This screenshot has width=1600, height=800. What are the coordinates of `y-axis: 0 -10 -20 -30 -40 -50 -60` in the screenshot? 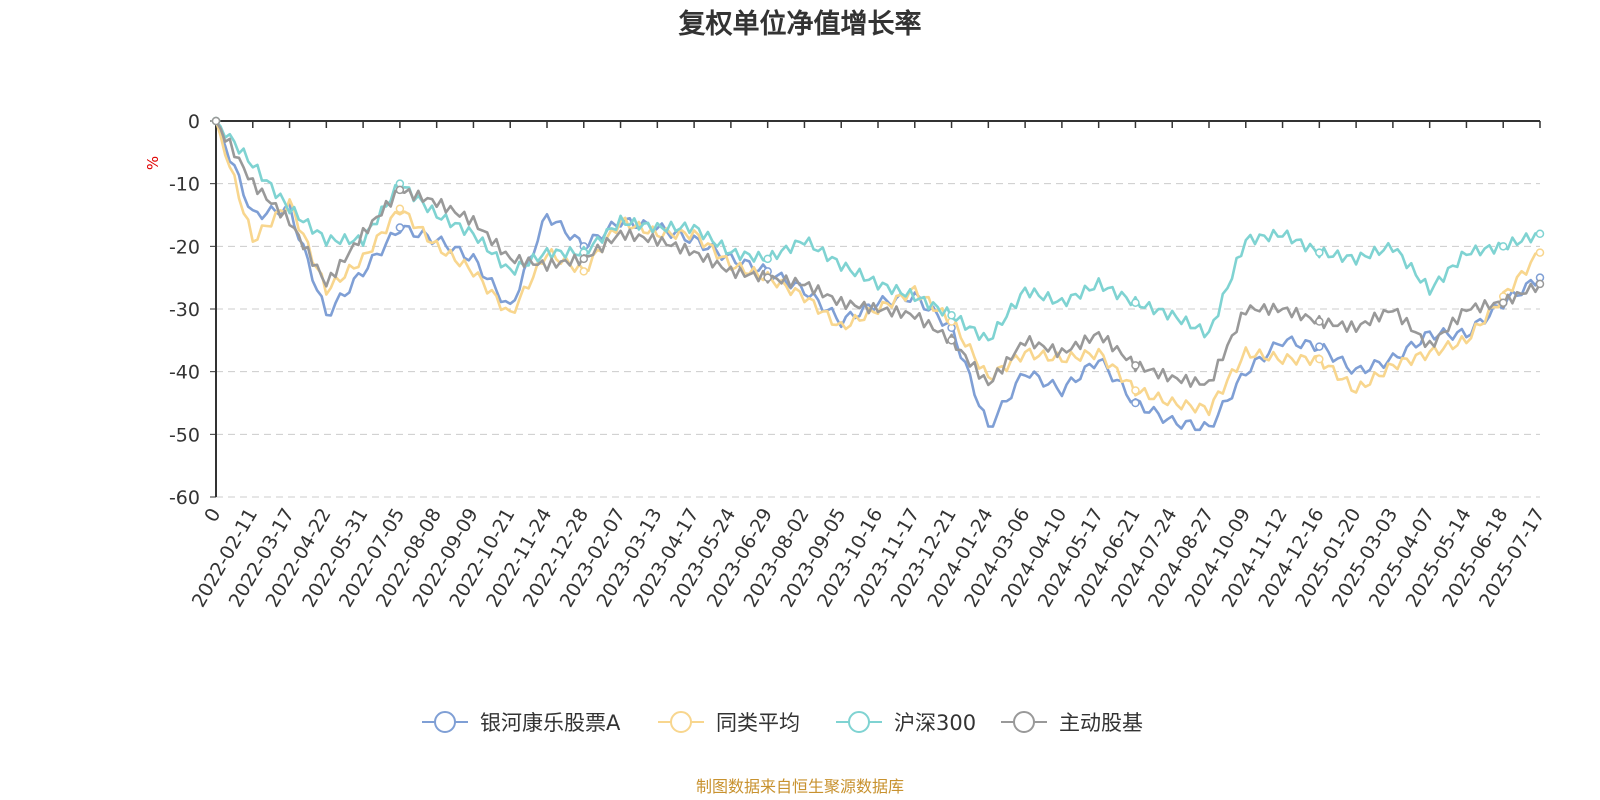 It's located at (193, 310).